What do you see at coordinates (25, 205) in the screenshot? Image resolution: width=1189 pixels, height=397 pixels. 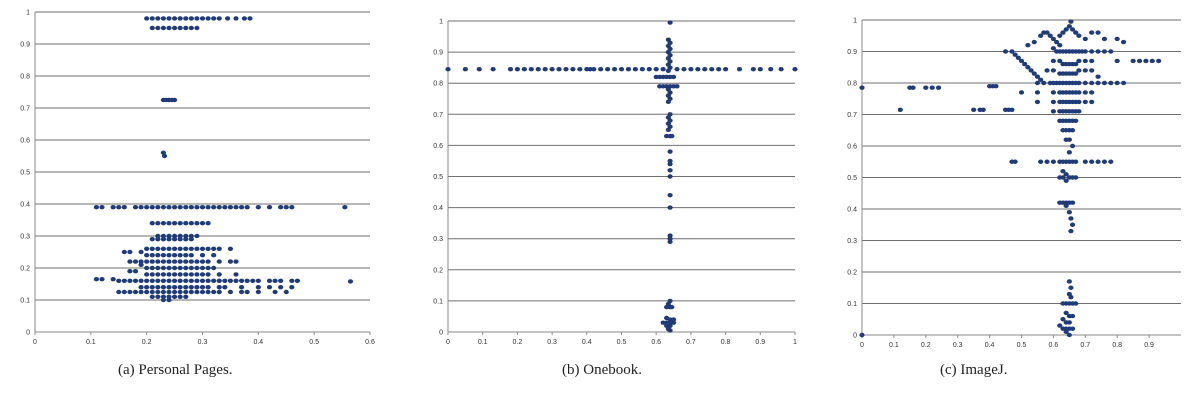 I see `y-tick-label: 0.4` at bounding box center [25, 205].